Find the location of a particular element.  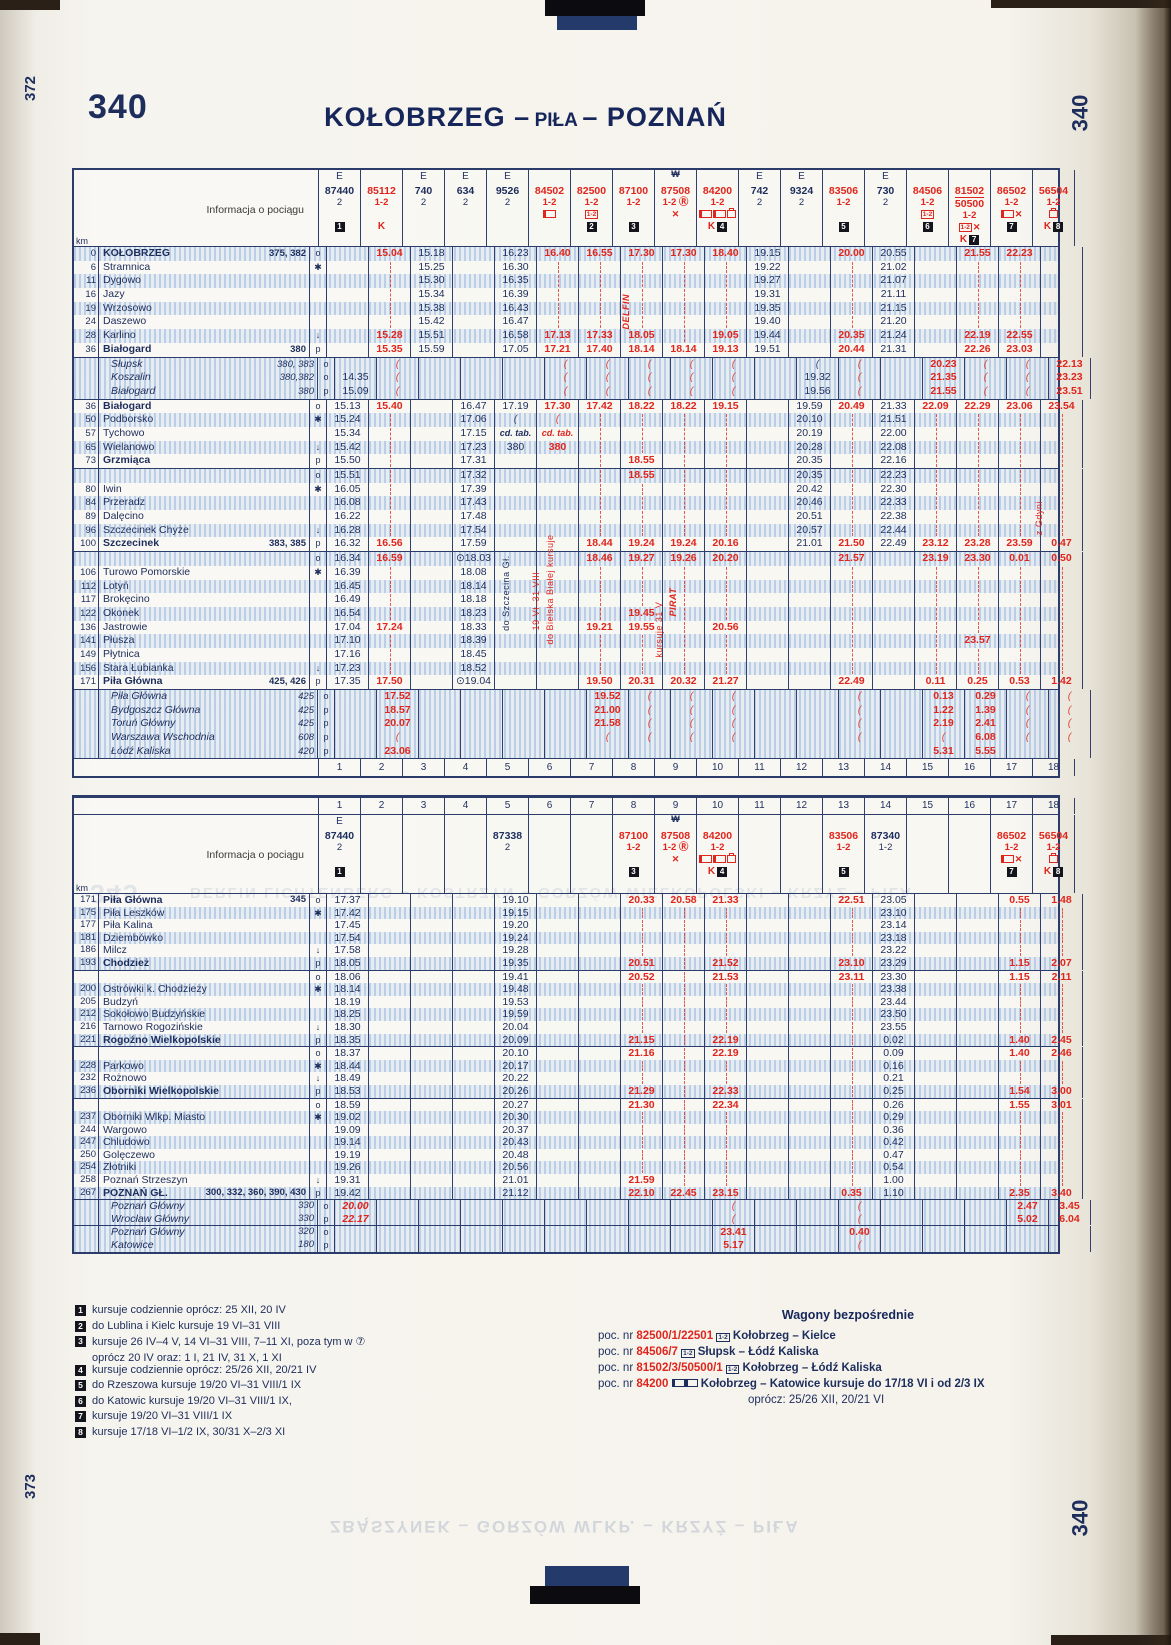

time-cell: 22.38 is located at coordinates (894, 517).